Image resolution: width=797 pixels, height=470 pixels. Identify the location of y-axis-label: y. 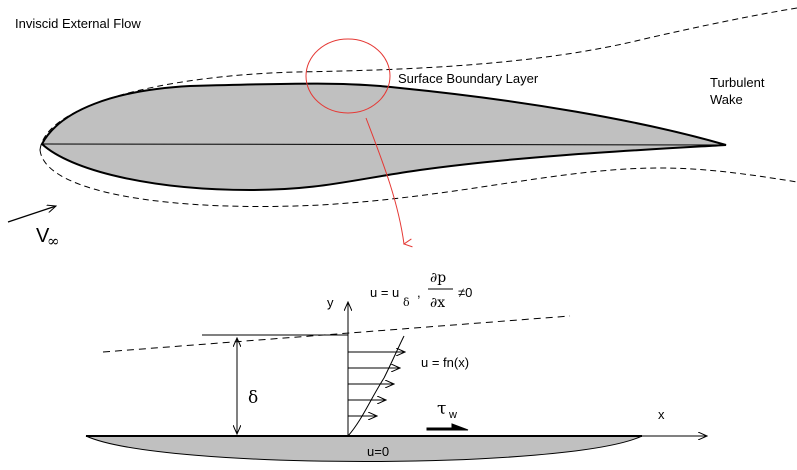
(330, 302).